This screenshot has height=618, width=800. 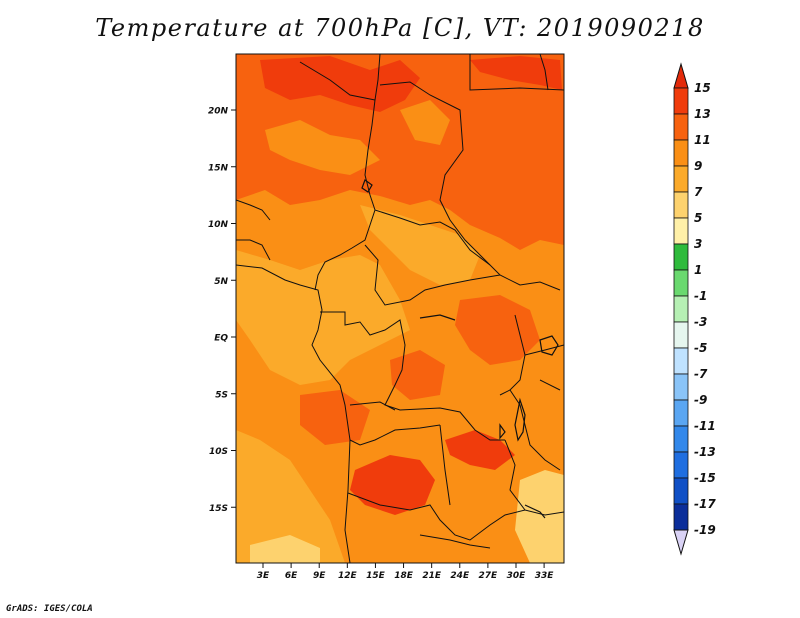 I want to click on colorbar-label: 15, so click(x=702, y=88).